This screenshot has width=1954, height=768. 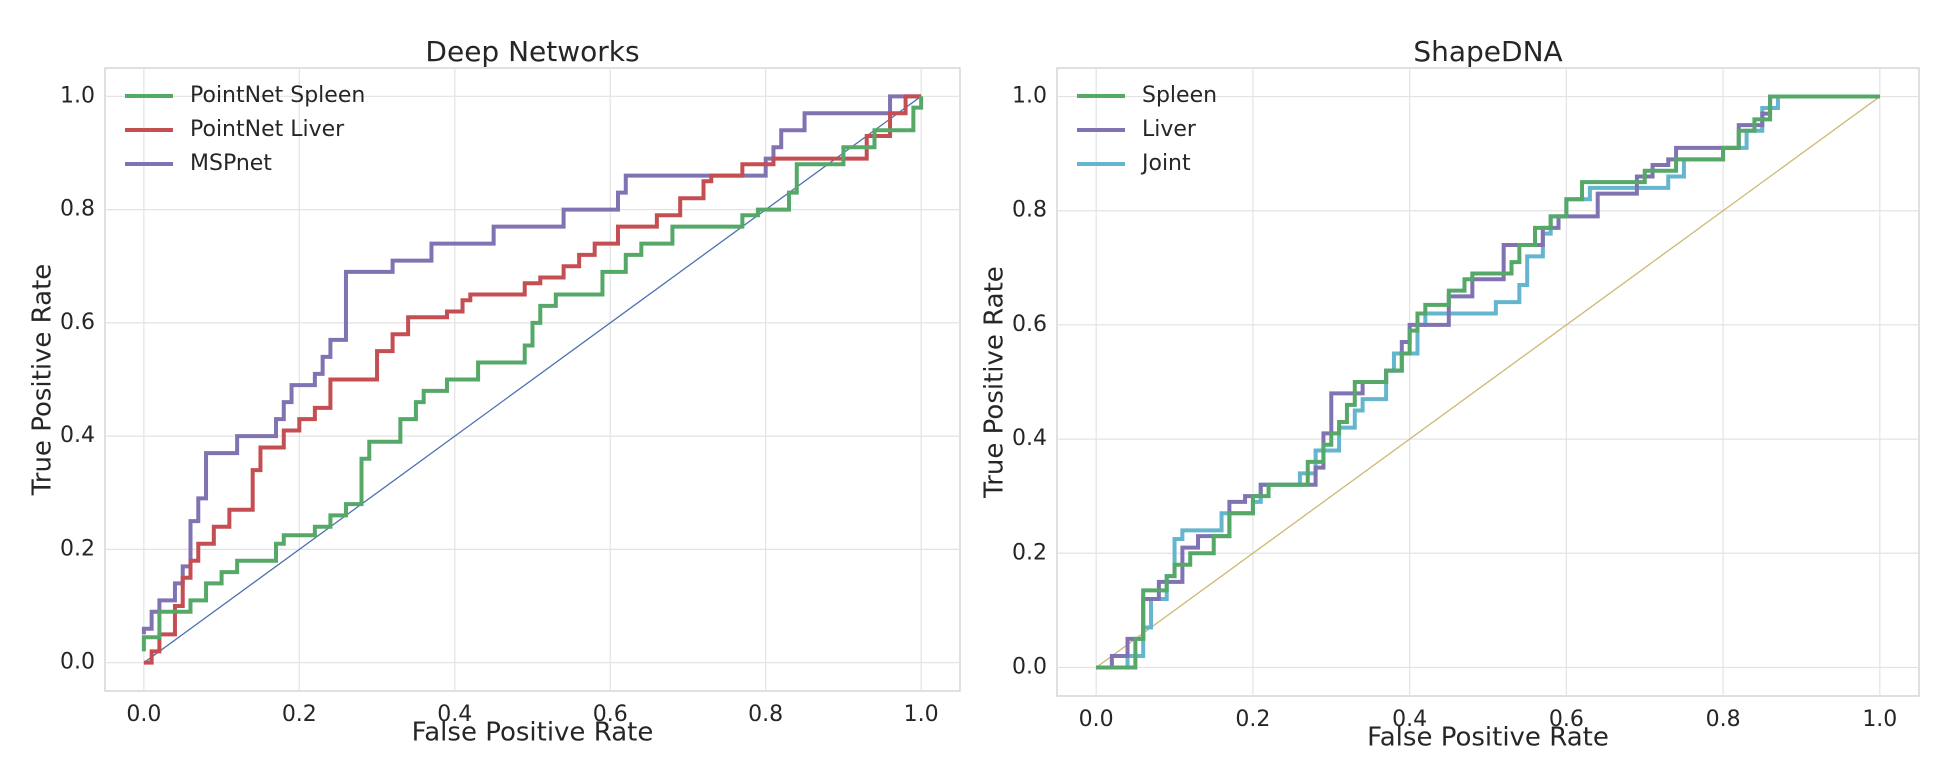 What do you see at coordinates (277, 95) in the screenshot?
I see `legend-label: PointNet Spleen` at bounding box center [277, 95].